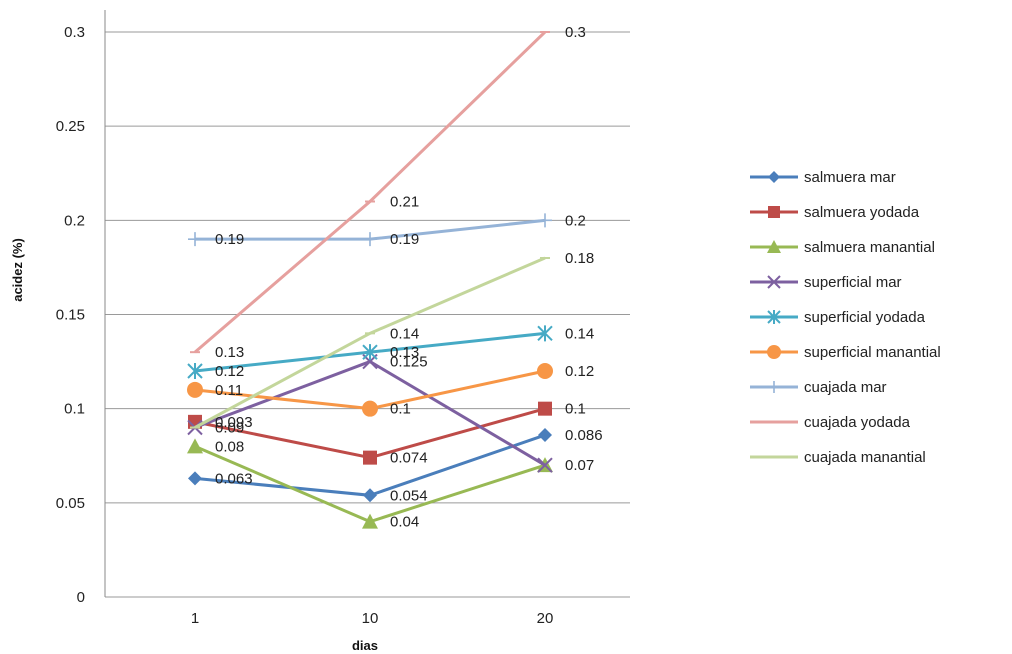 The height and width of the screenshot is (654, 1012). I want to click on legend-label: superficial mar, so click(853, 282).